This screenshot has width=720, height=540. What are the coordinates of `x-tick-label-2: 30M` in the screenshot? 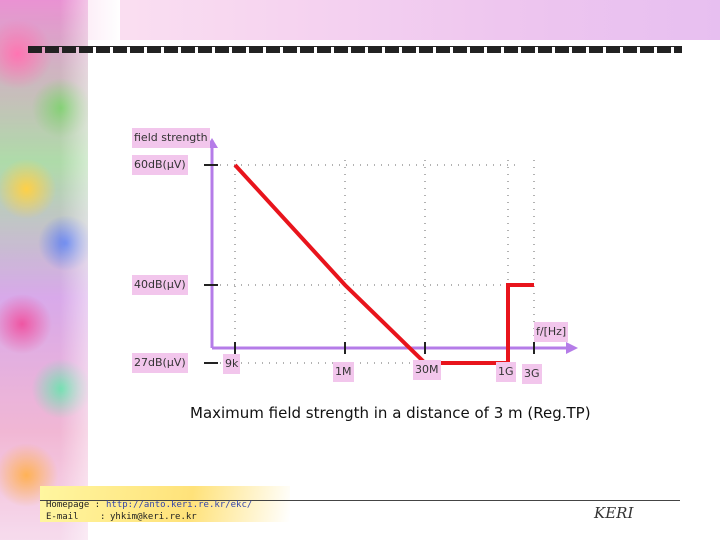 It's located at (427, 370).